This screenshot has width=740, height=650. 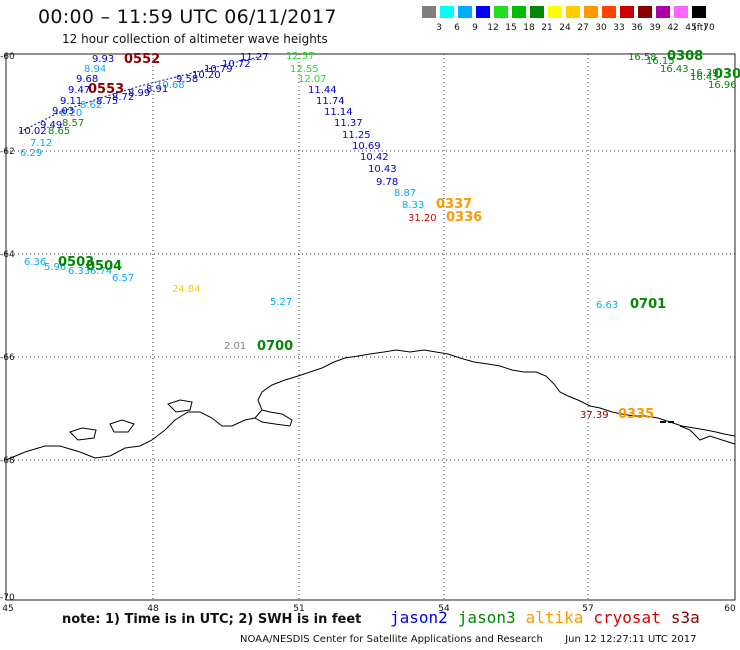 What do you see at coordinates (631, 639) in the screenshot?
I see `credit-timestamp: Jun 12 12:27:11 UTC 2017` at bounding box center [631, 639].